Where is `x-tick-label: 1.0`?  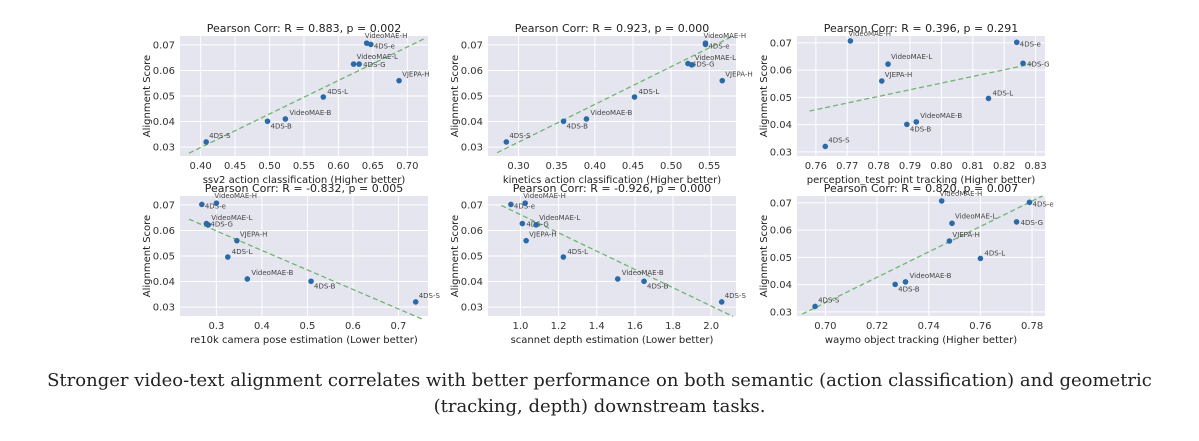 x-tick-label: 1.0 is located at coordinates (520, 326).